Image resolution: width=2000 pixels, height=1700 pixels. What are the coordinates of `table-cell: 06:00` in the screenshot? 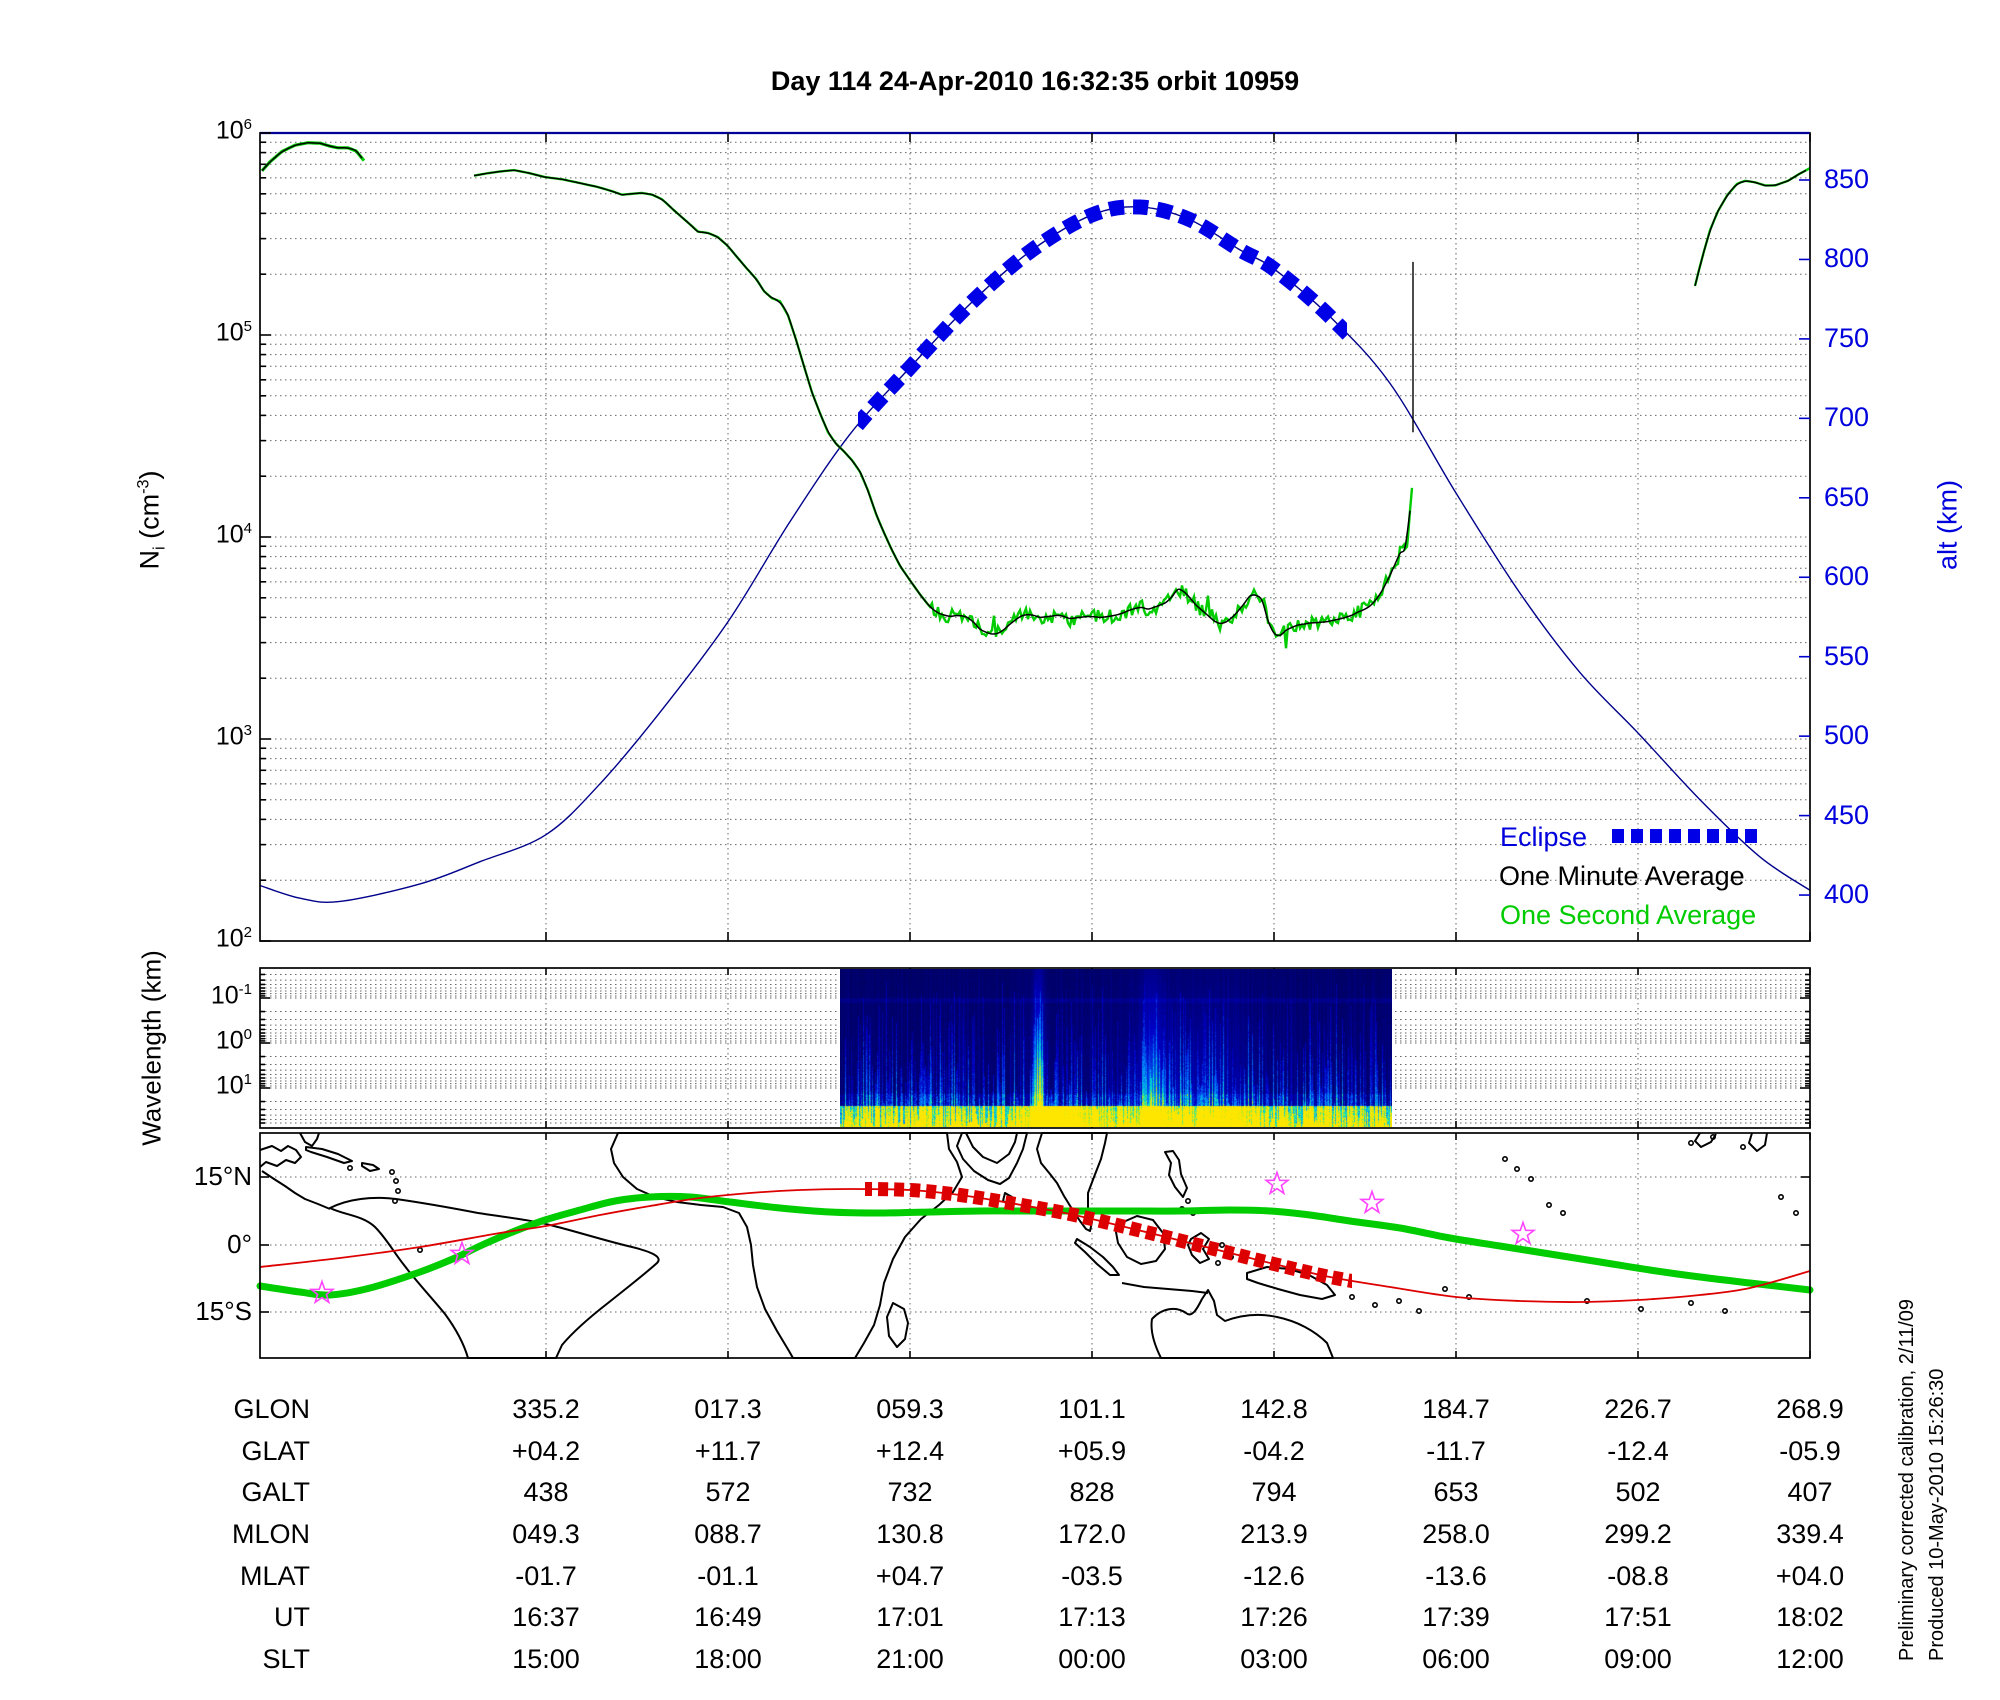 It's located at (1456, 1659).